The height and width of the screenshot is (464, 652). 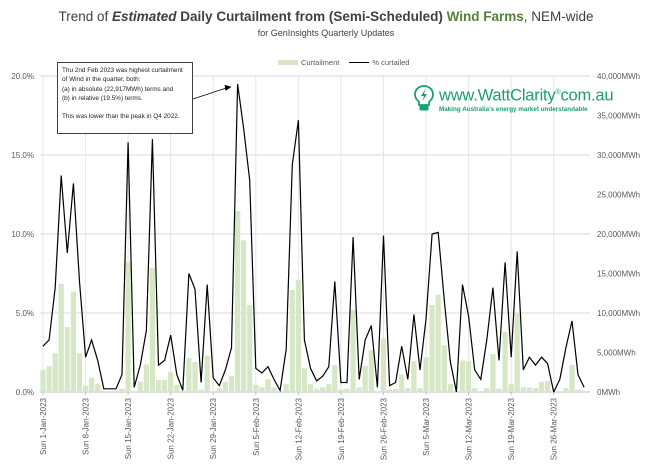 I want to click on x-tick-label: Sun 12-Feb-2023, so click(x=298, y=428).